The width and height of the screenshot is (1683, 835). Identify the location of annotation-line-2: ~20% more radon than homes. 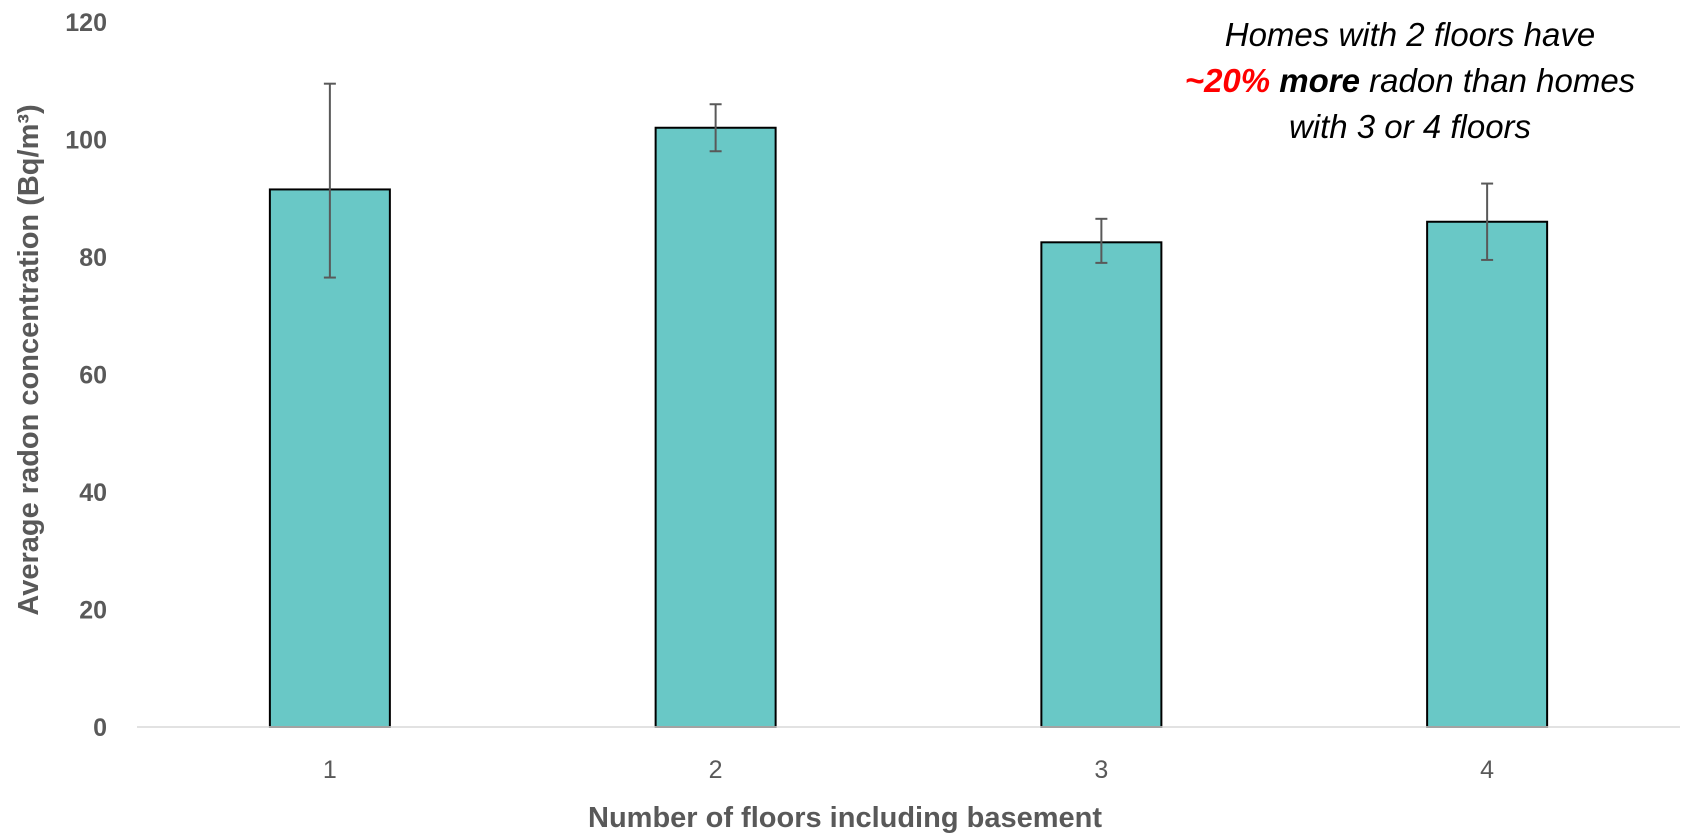
(1406, 81).